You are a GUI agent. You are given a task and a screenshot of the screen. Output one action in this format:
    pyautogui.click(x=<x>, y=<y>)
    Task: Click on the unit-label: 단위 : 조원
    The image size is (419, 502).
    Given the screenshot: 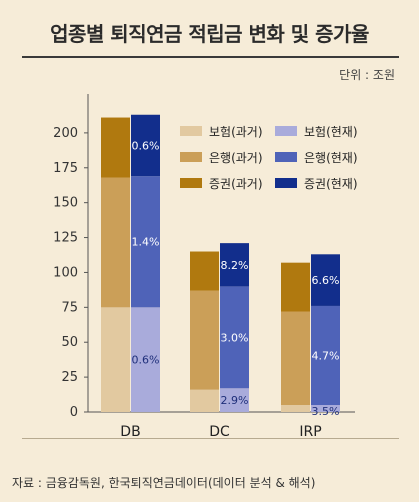 What is the action you would take?
    pyautogui.click(x=367, y=75)
    